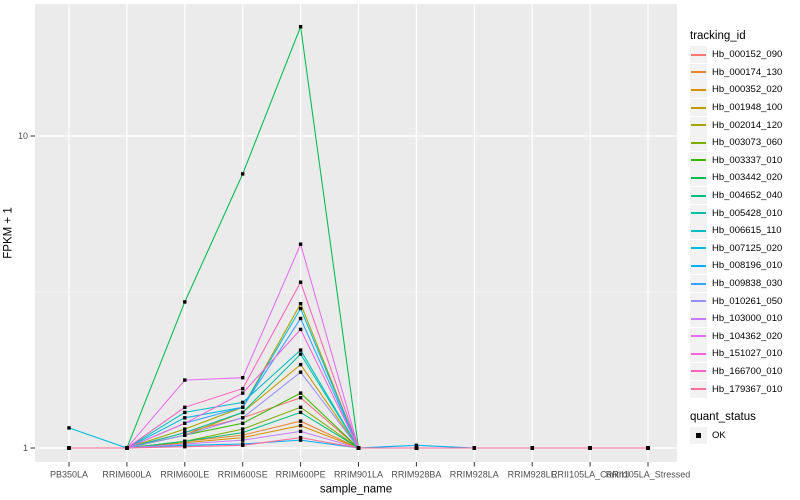  I want to click on x-tick-label: RRIM928LE, so click(532, 475).